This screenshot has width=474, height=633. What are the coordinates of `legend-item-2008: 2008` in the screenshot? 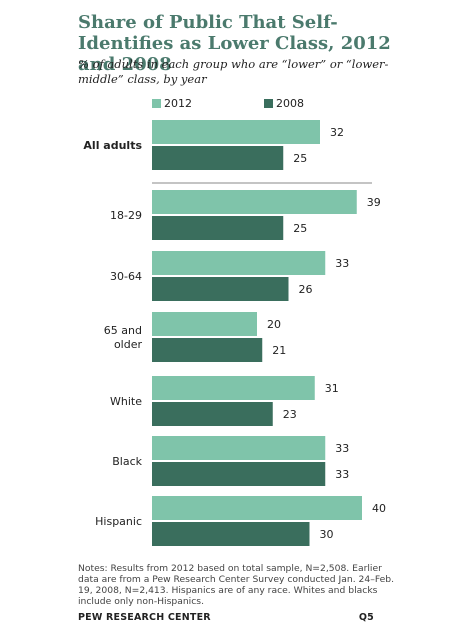 It's located at (284, 103).